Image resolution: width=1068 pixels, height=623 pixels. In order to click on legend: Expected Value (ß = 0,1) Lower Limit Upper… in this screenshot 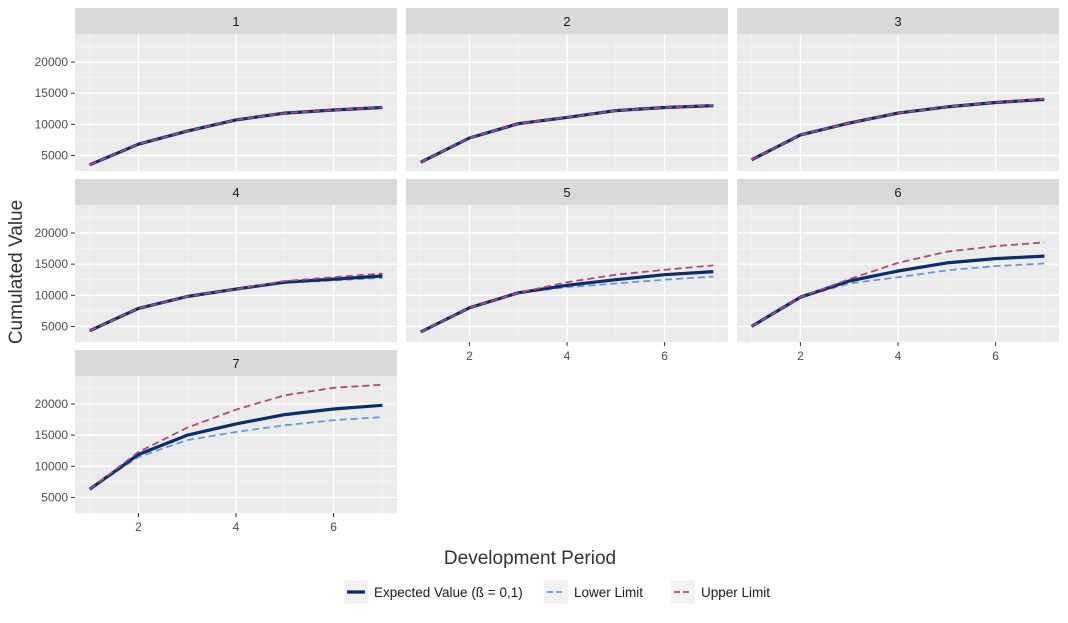, I will do `click(564, 593)`.